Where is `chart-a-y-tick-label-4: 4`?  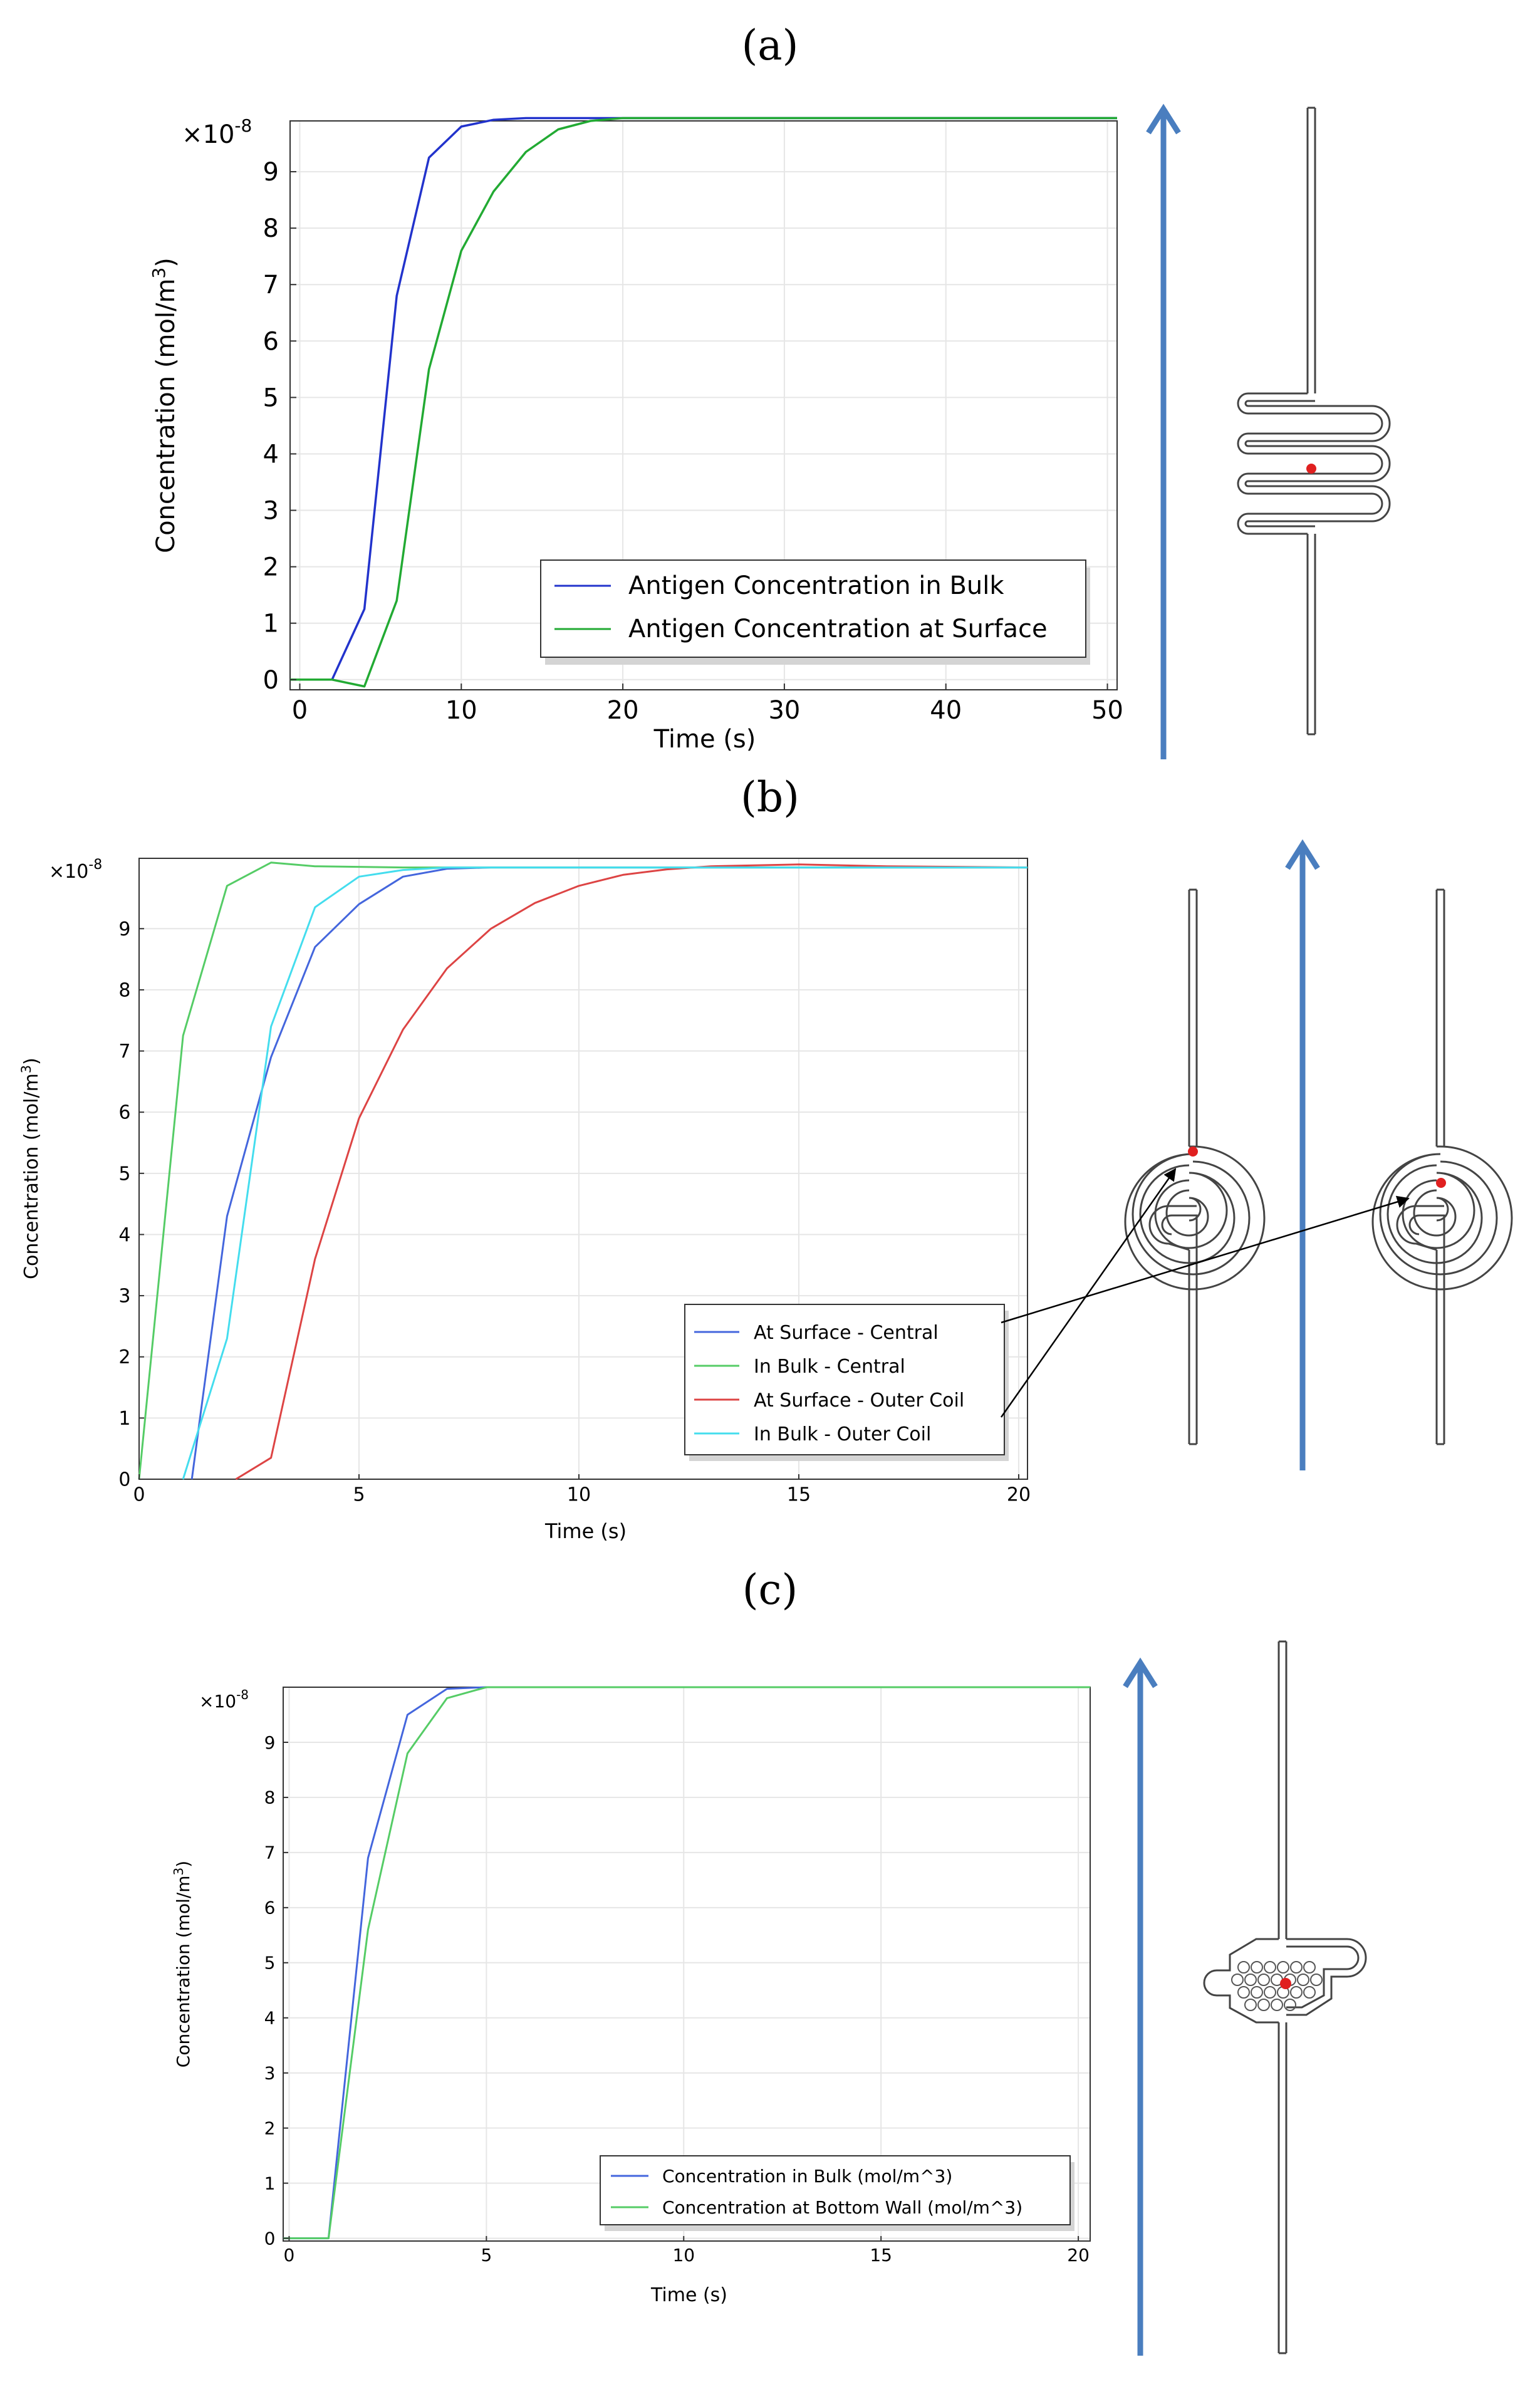 chart-a-y-tick-label-4: 4 is located at coordinates (271, 454).